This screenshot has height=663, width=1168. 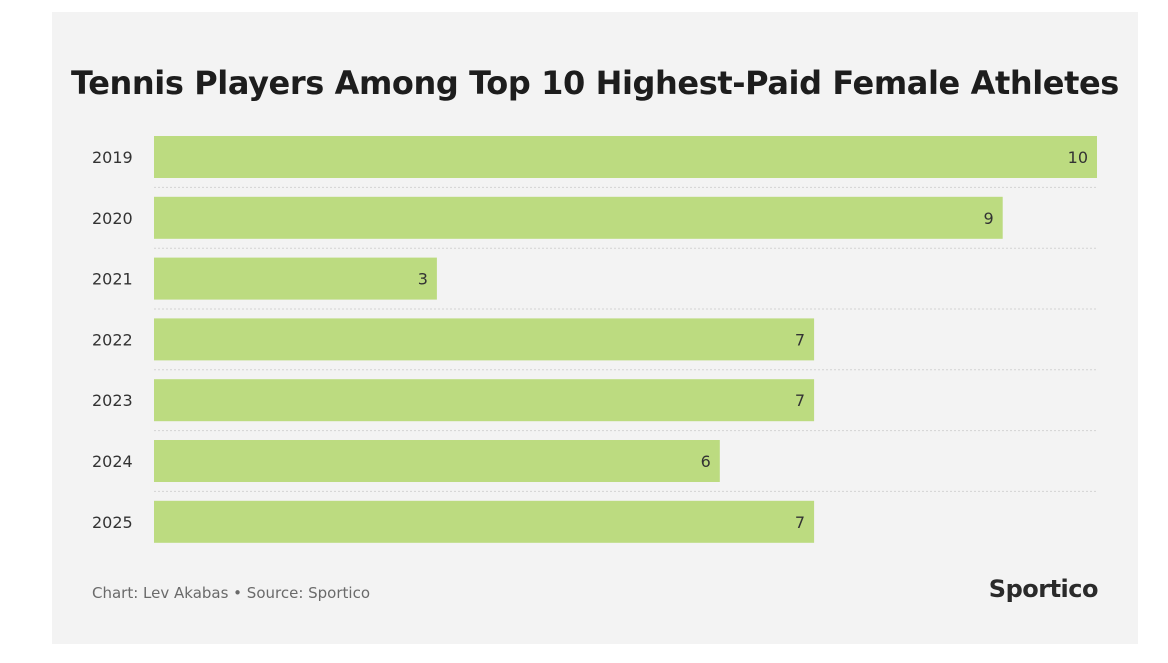 What do you see at coordinates (484, 400) in the screenshot?
I see `bar-2023` at bounding box center [484, 400].